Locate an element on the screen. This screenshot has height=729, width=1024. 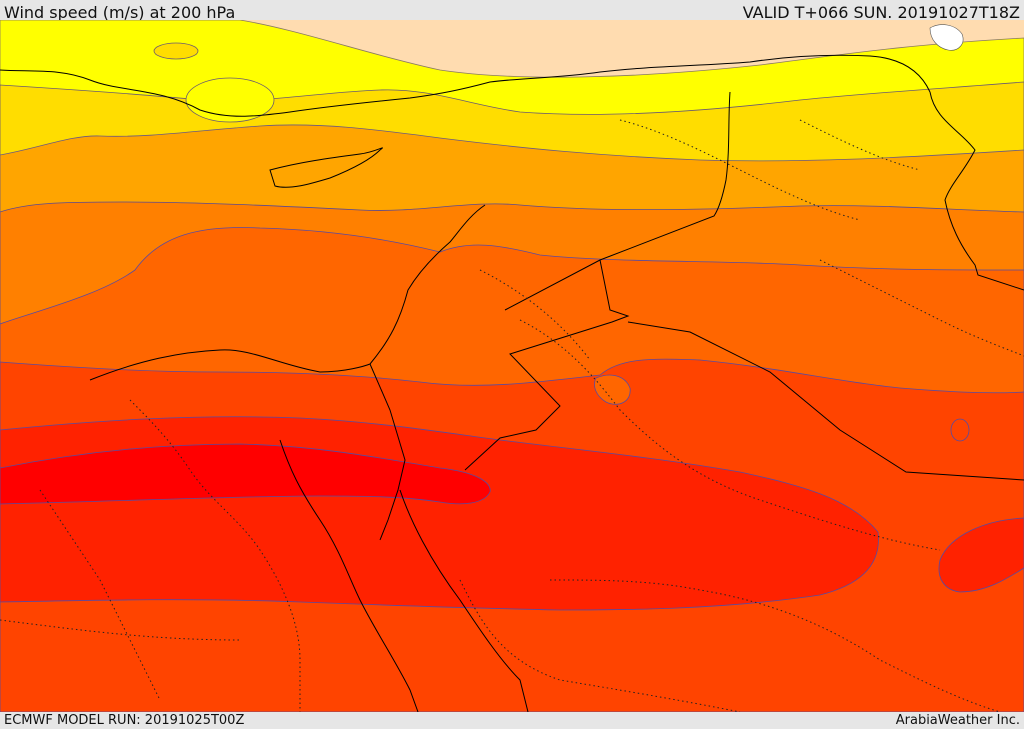
credit-label: ArabiaWeather Inc. is located at coordinates (957, 720).